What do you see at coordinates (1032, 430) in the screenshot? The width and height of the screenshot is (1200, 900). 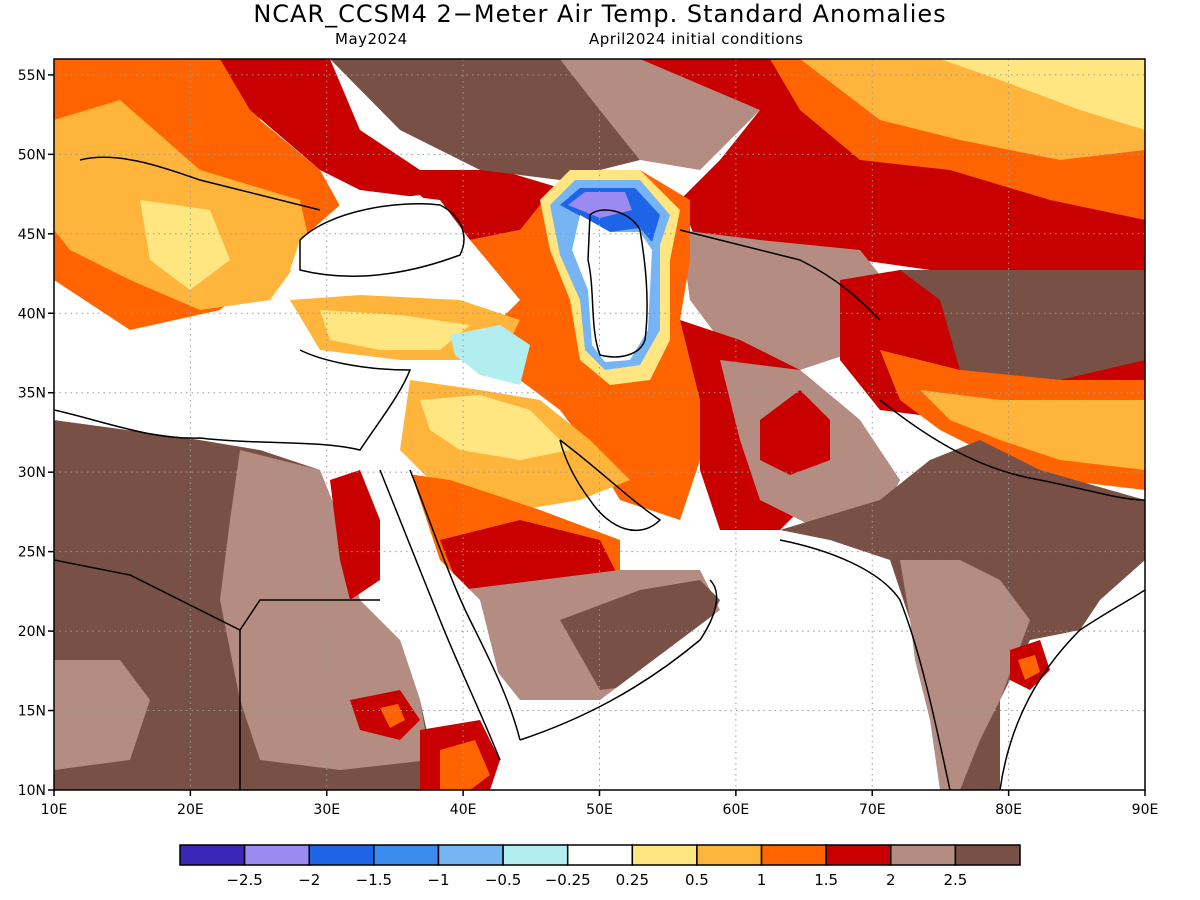 I see `anomaly-region-tibet-yellow` at bounding box center [1032, 430].